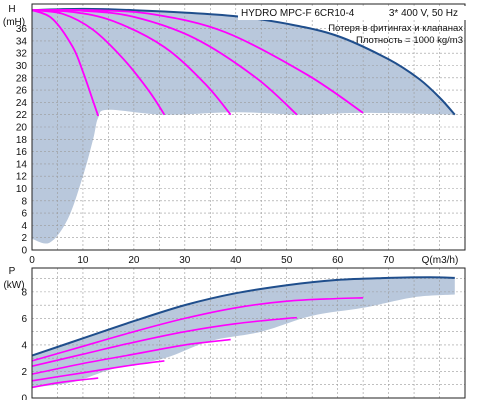  I want to click on q-x-tick: 50, so click(287, 260).